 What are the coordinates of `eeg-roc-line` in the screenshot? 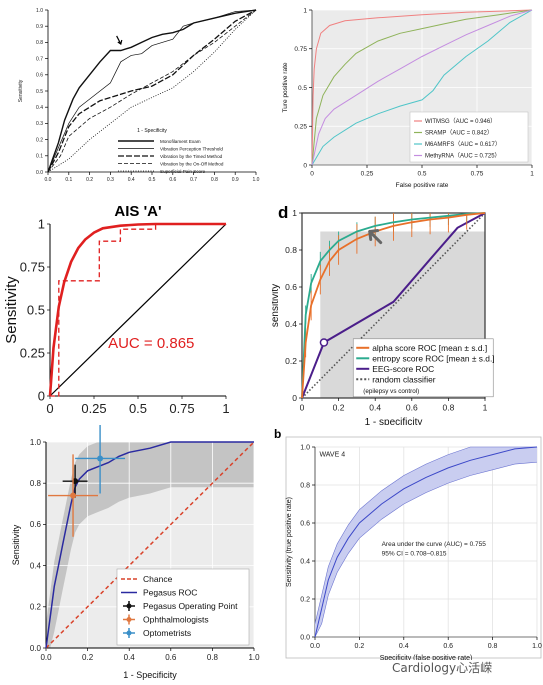 It's located at (393, 305).